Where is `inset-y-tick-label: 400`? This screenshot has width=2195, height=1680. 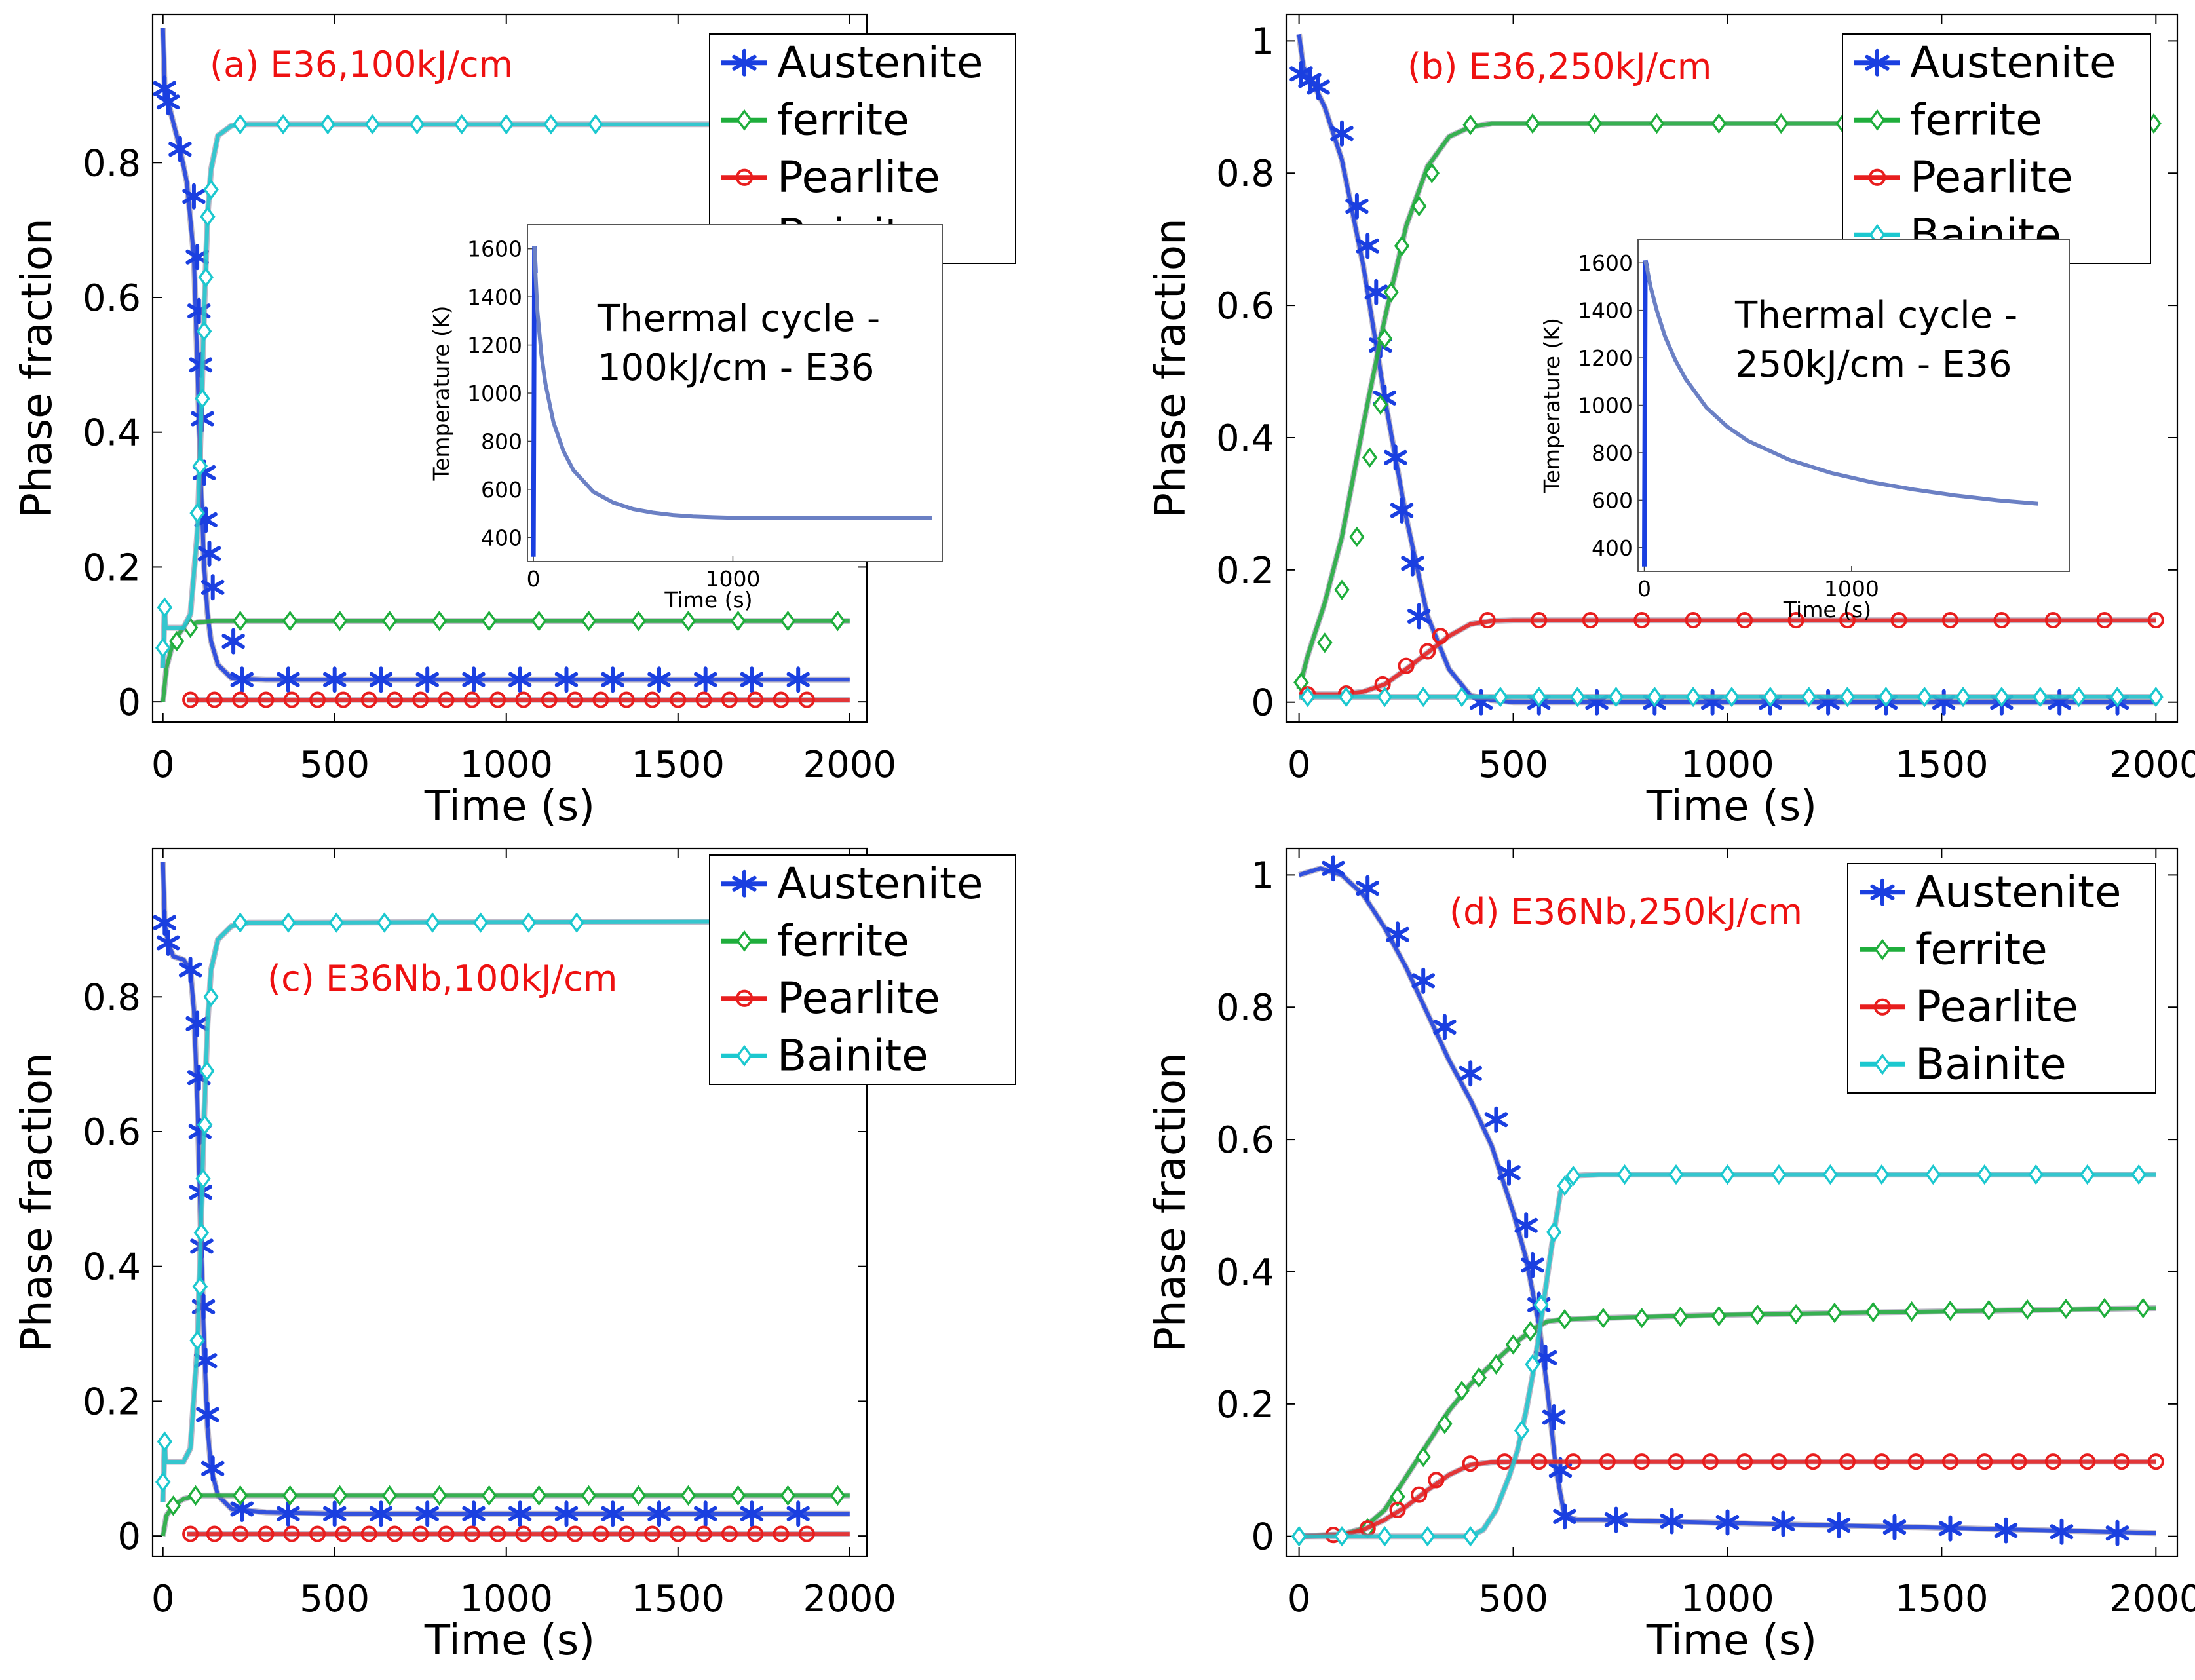 inset-y-tick-label: 400 is located at coordinates (1612, 548).